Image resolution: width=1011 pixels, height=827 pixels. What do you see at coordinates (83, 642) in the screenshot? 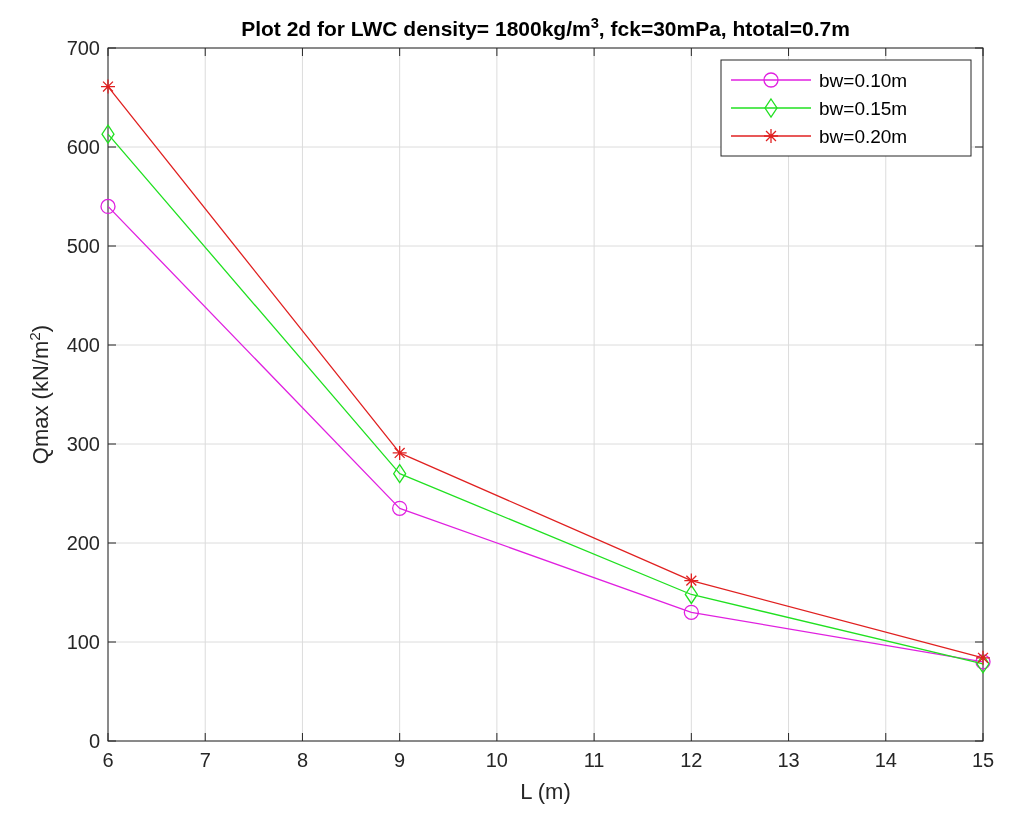
I see `y-tick-label: 100` at bounding box center [83, 642].